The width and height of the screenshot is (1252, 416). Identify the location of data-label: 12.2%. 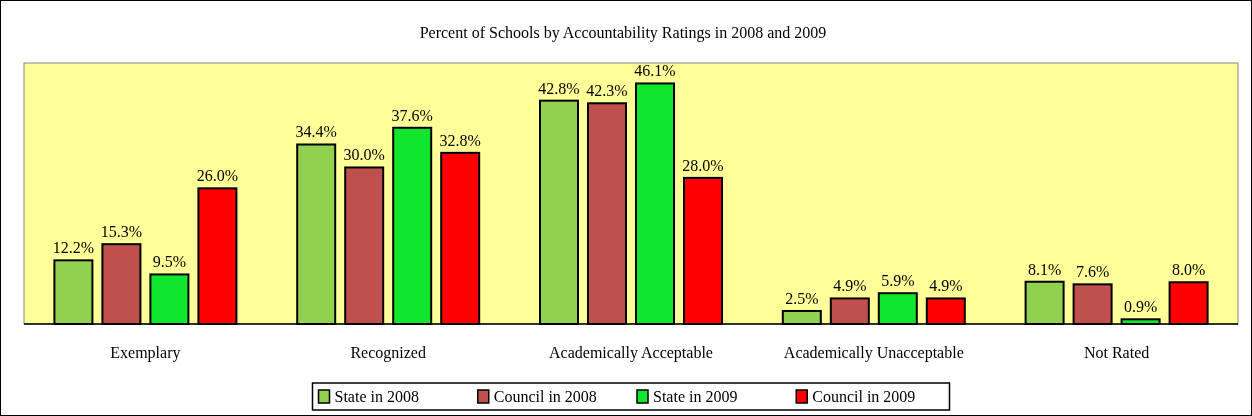
(73, 248).